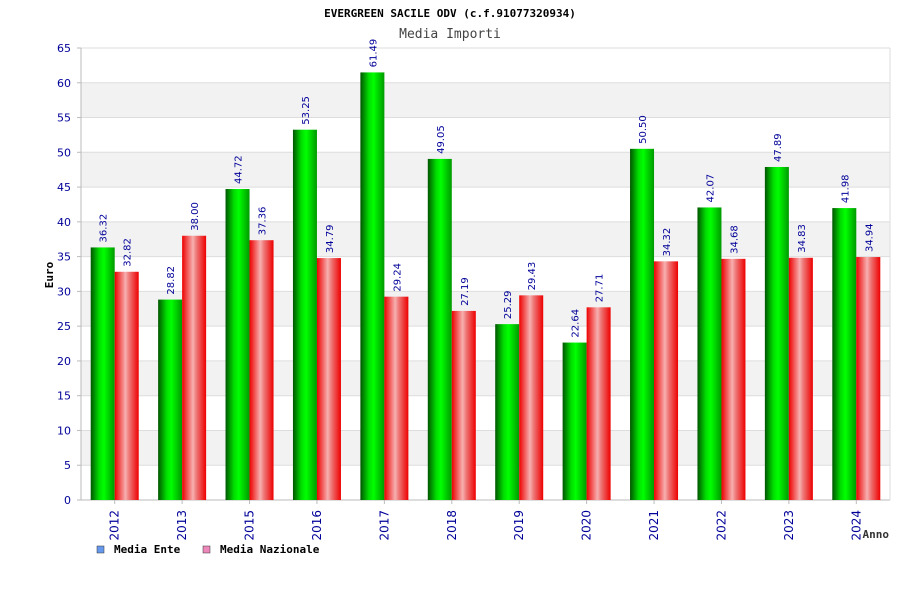 The image size is (900, 600). Describe the element at coordinates (64, 396) in the screenshot. I see `y-tick-label: 15` at that location.